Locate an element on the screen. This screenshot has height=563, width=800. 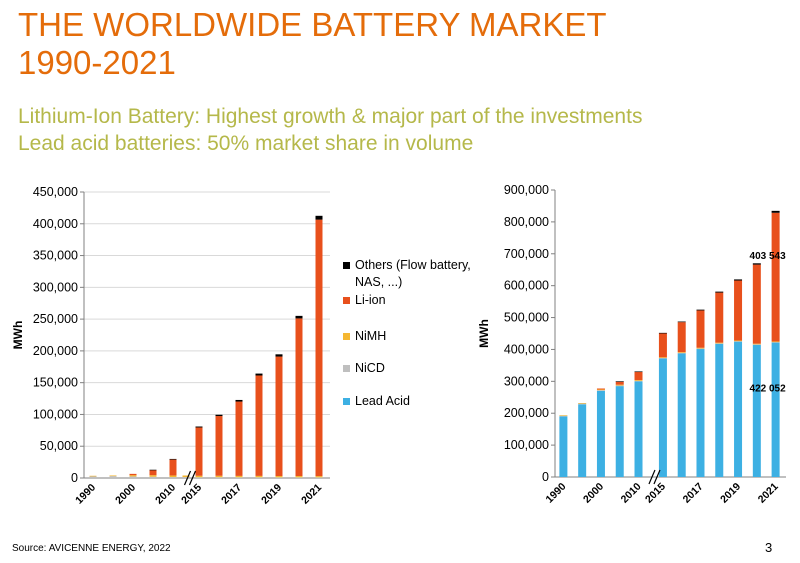
bar-others-2015 is located at coordinates (662, 333).